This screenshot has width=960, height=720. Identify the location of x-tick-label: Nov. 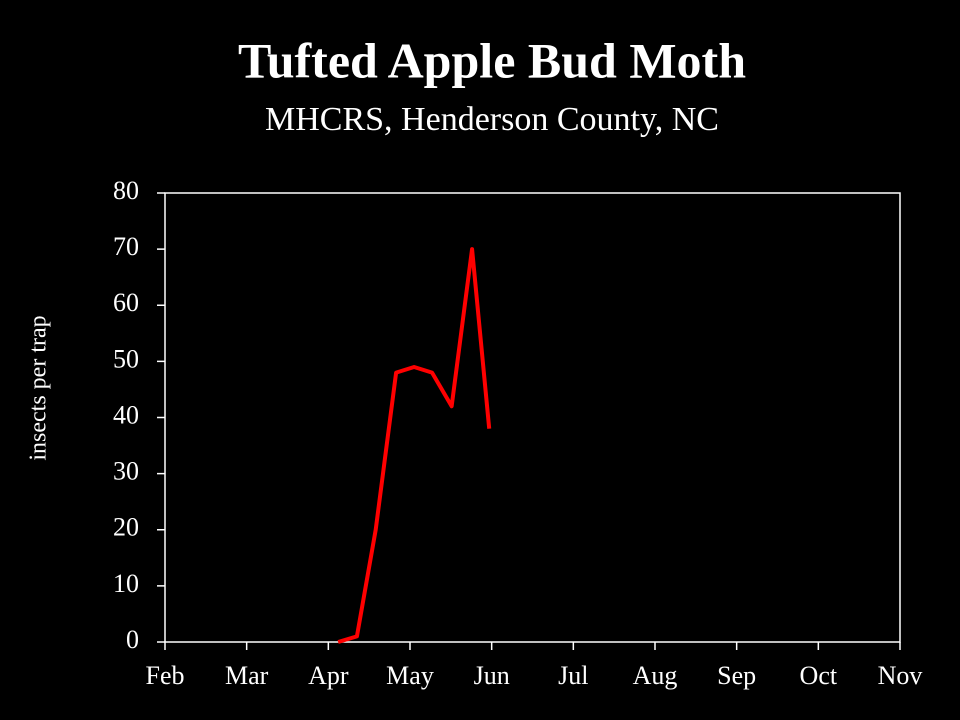
(900, 675).